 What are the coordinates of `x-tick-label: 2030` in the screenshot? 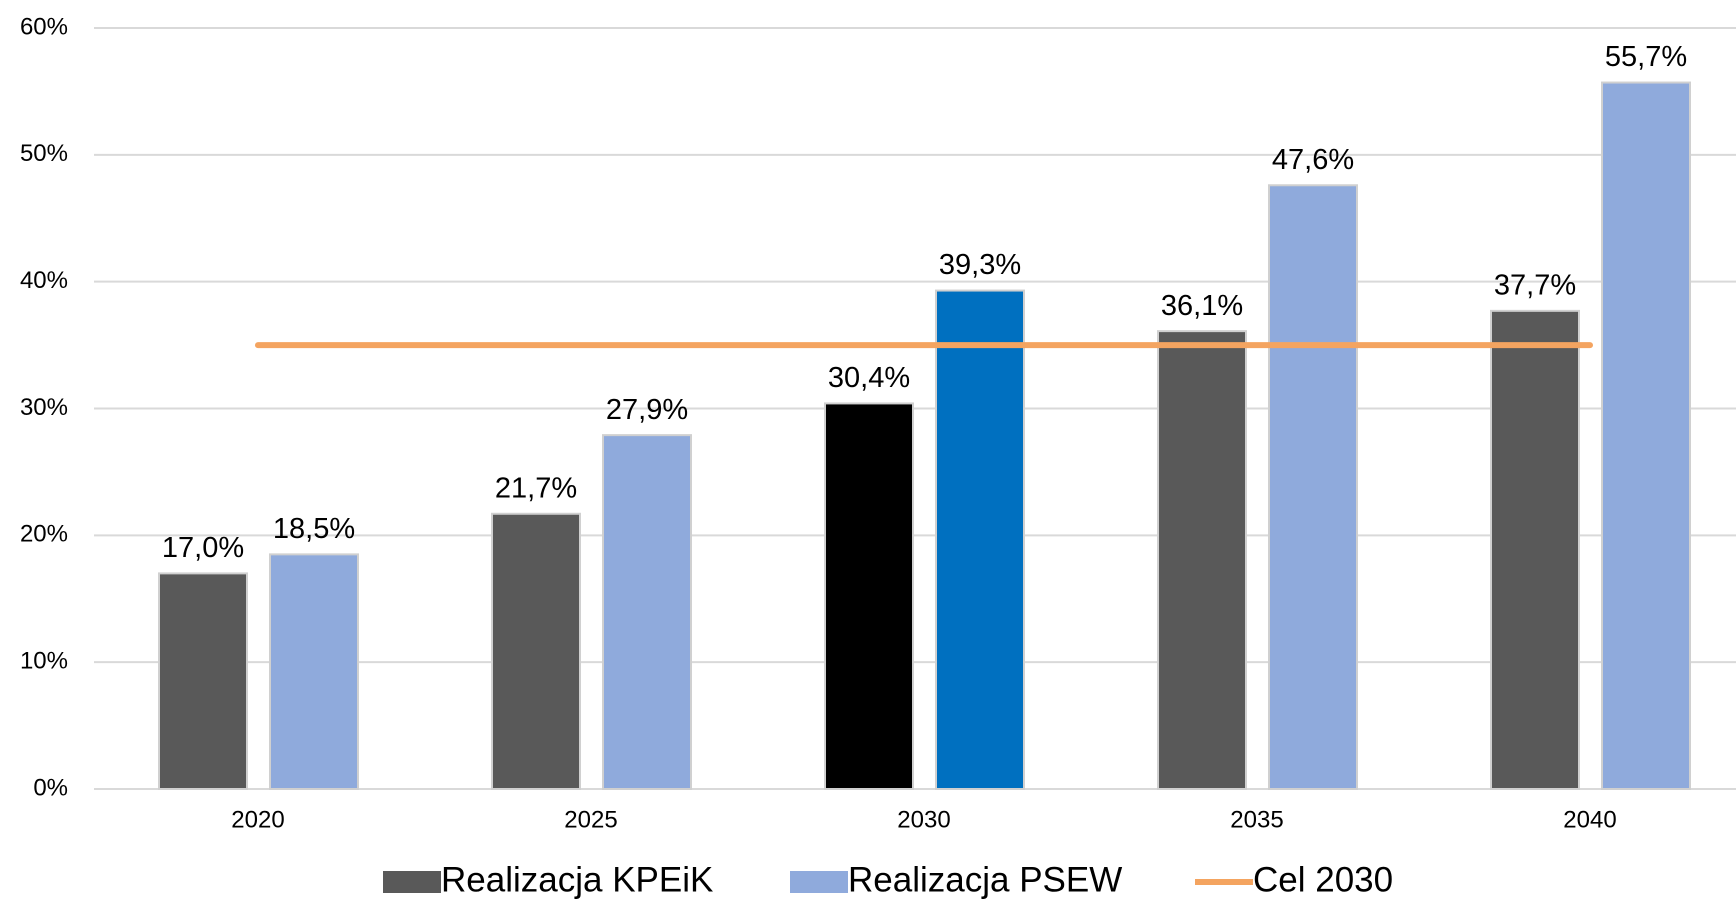 It's located at (923, 819).